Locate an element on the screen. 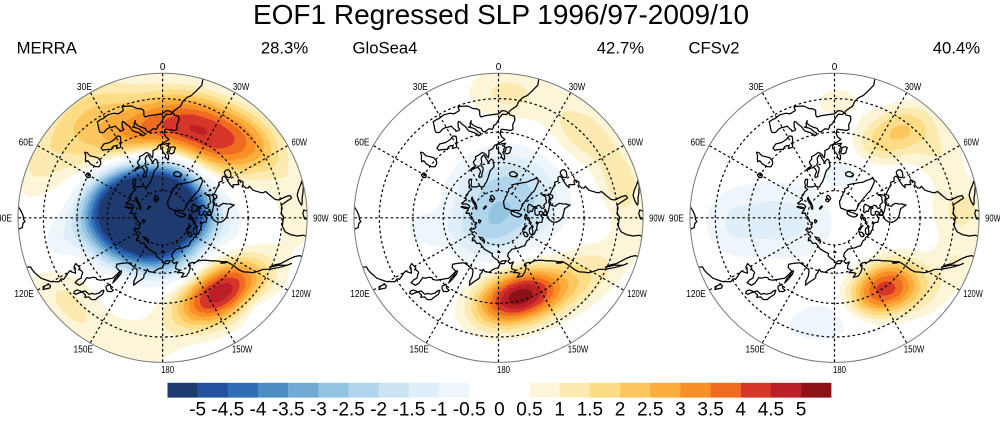  svg-text: 4 is located at coordinates (740, 407).